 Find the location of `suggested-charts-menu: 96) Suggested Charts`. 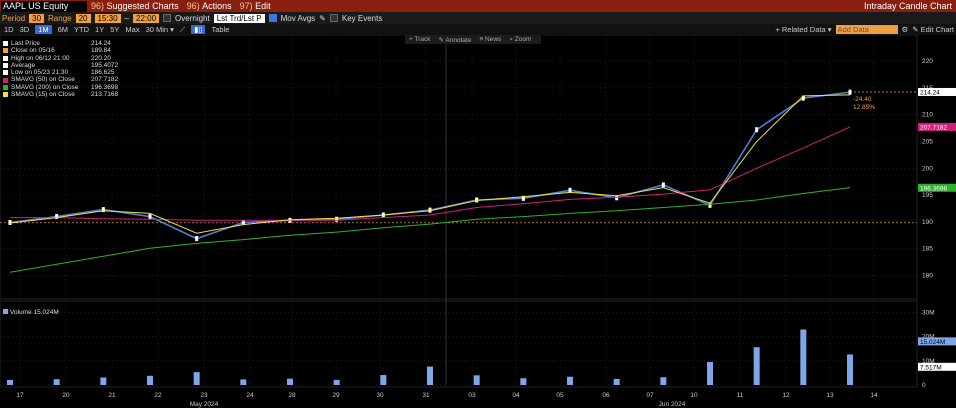

suggested-charts-menu: 96) Suggested Charts is located at coordinates (135, 6).